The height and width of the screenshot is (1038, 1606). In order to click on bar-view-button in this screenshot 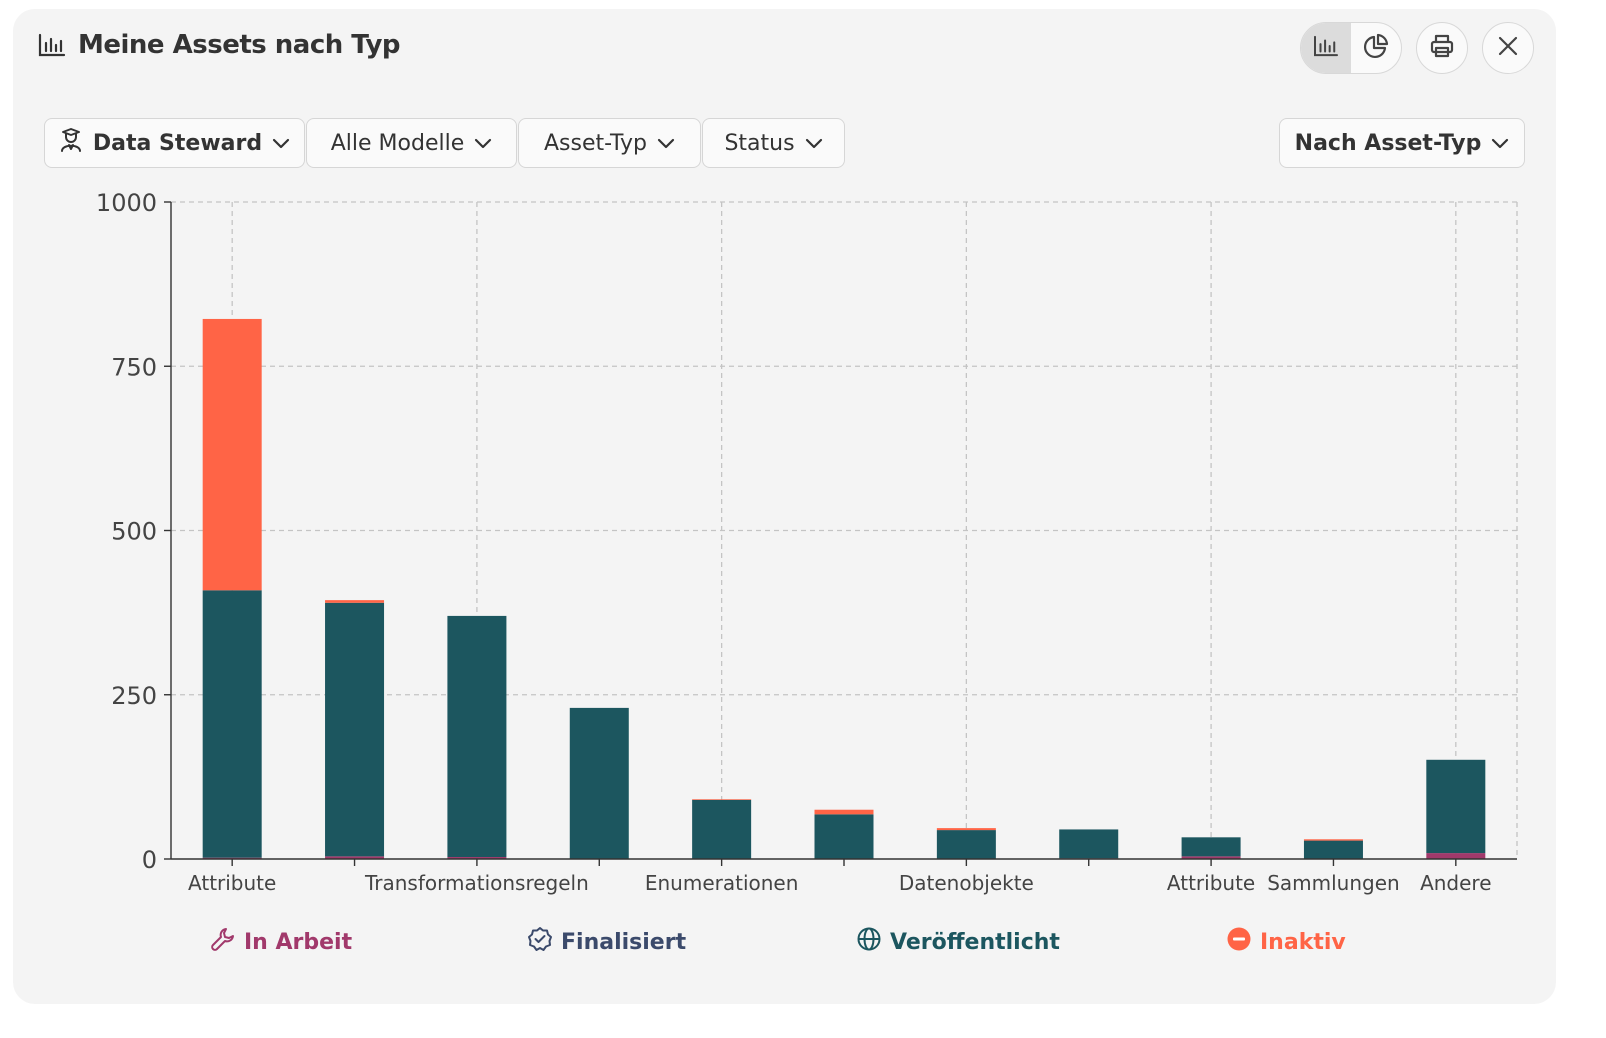, I will do `click(1326, 48)`.